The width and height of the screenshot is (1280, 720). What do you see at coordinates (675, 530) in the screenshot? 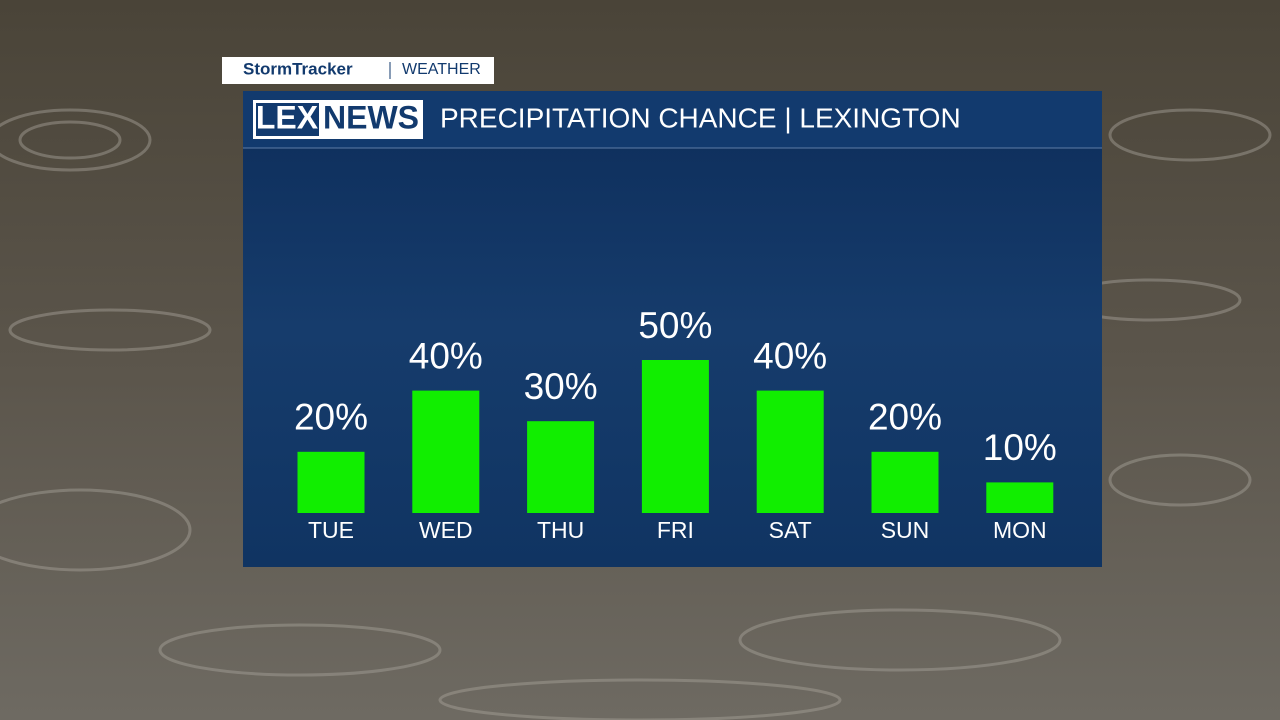
I see `x-tick-label: FRI` at bounding box center [675, 530].